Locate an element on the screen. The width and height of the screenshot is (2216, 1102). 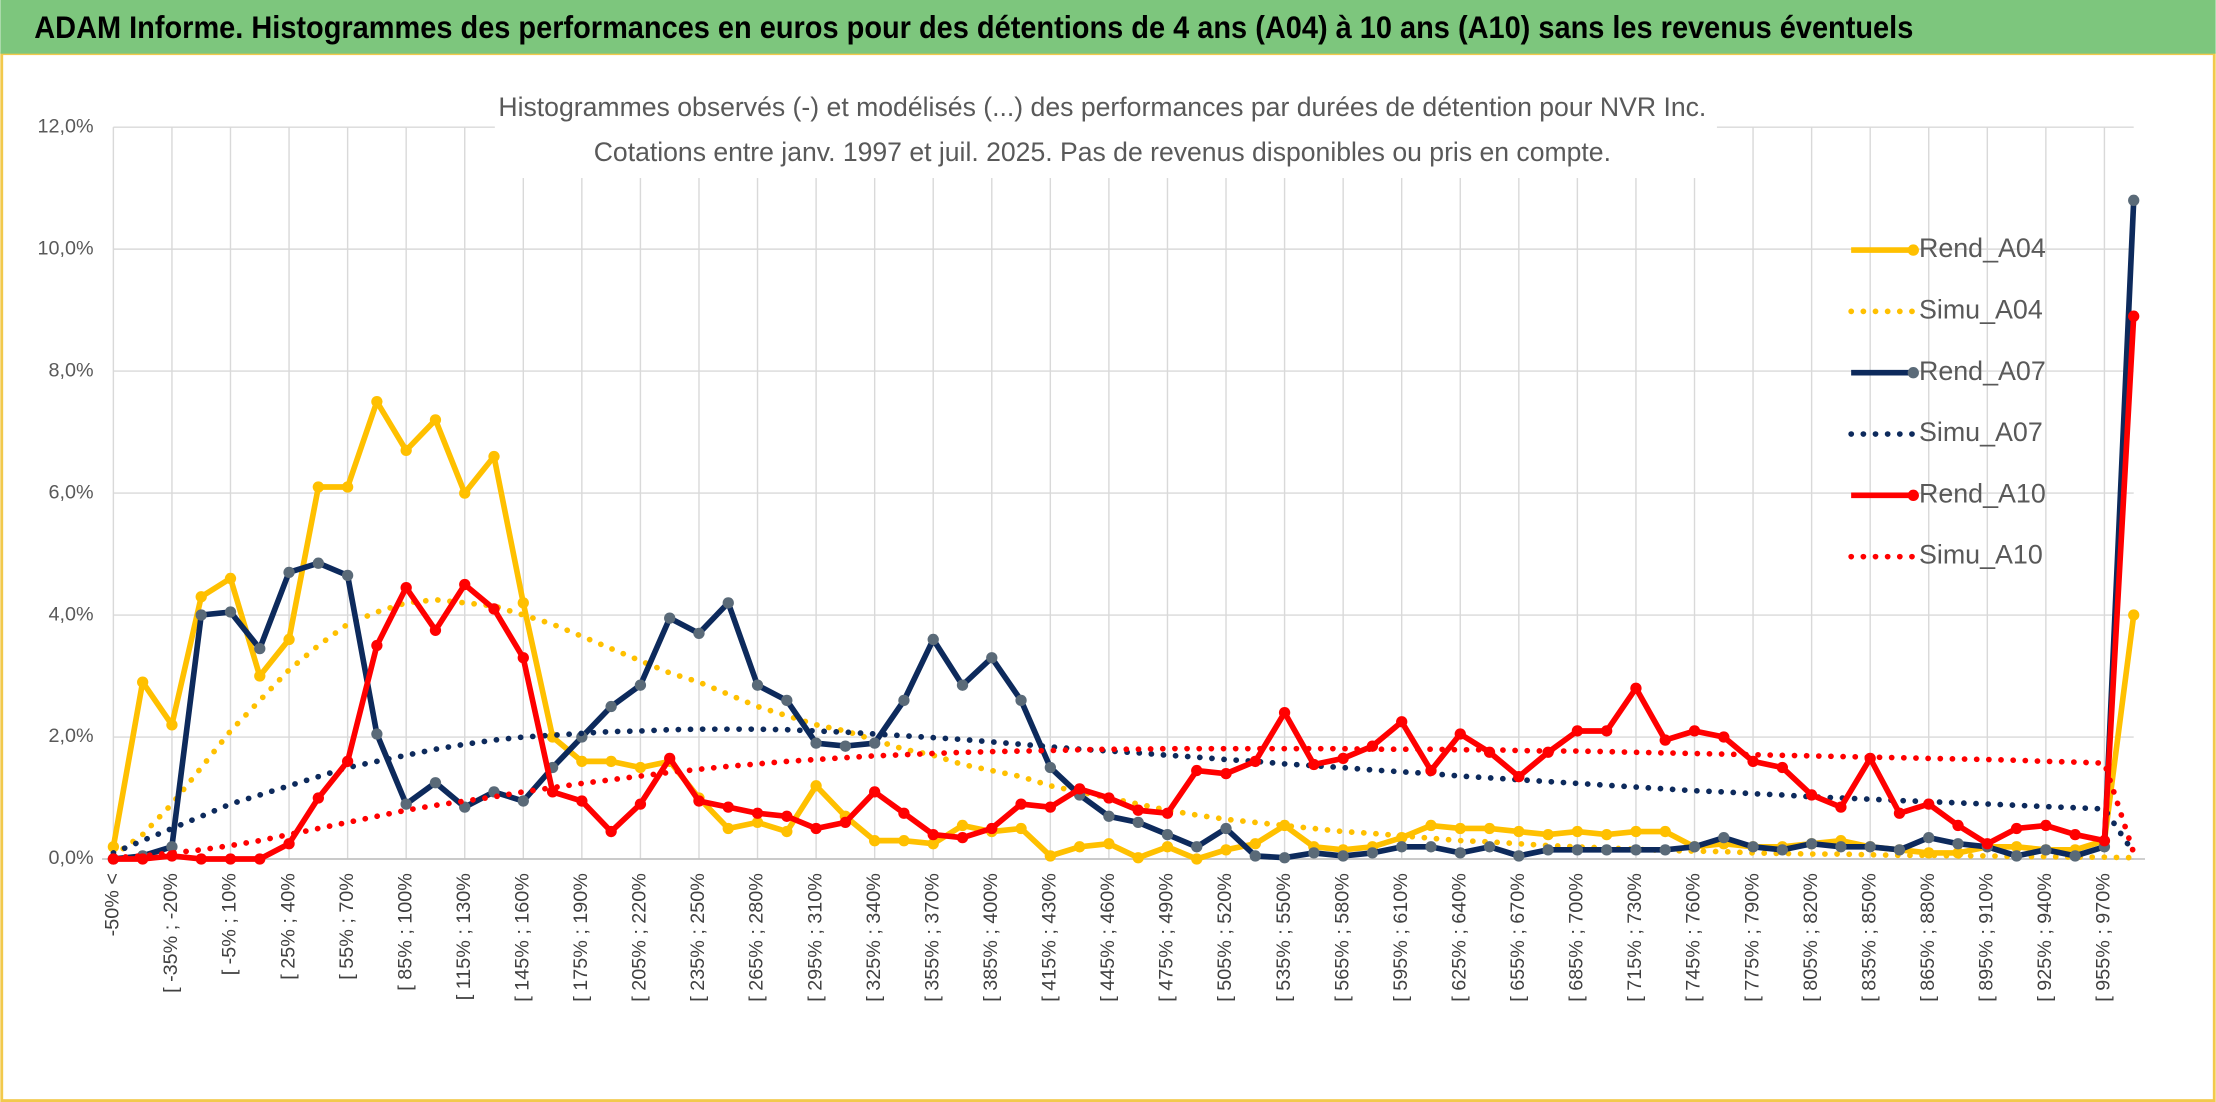
x-tick-label: [ 895% ; 910% is located at coordinates (1987, 937).